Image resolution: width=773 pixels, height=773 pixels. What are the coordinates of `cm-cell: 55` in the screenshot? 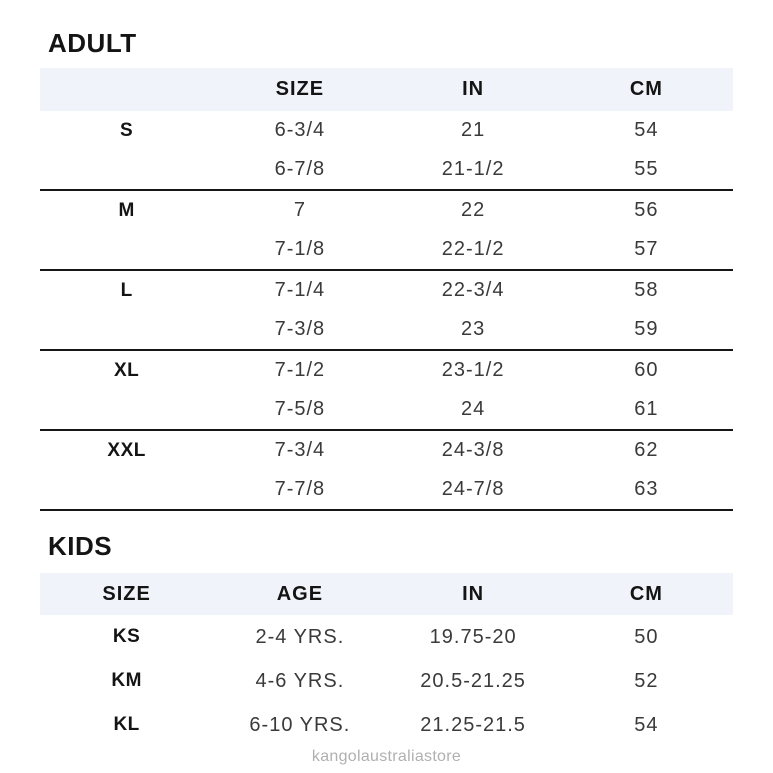 It's located at (646, 169).